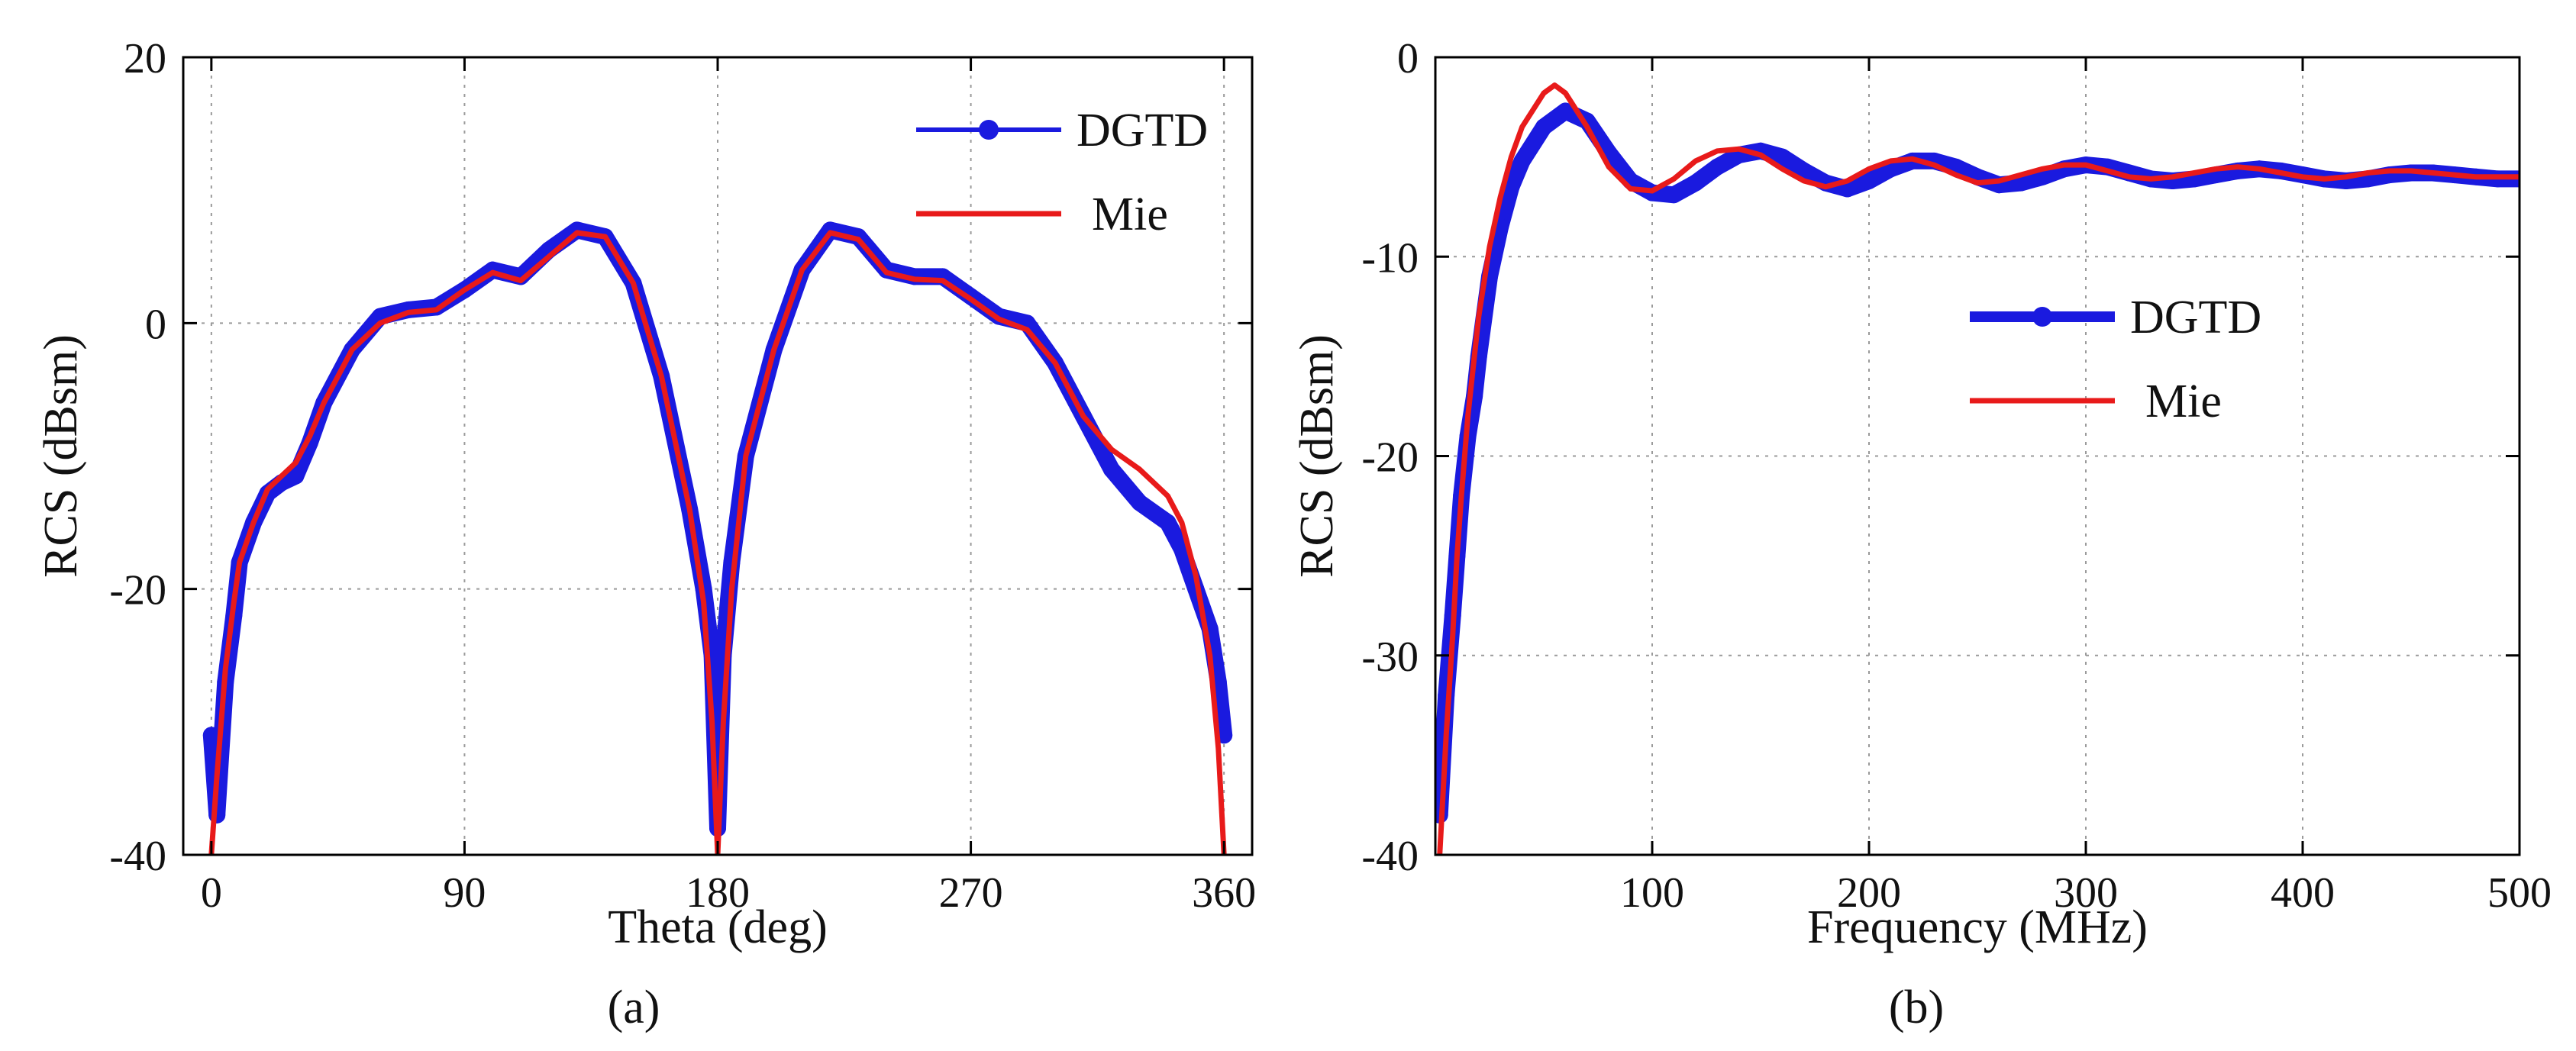 Image resolution: width=2576 pixels, height=1051 pixels. What do you see at coordinates (1390, 657) in the screenshot?
I see `y-tick-label: -30` at bounding box center [1390, 657].